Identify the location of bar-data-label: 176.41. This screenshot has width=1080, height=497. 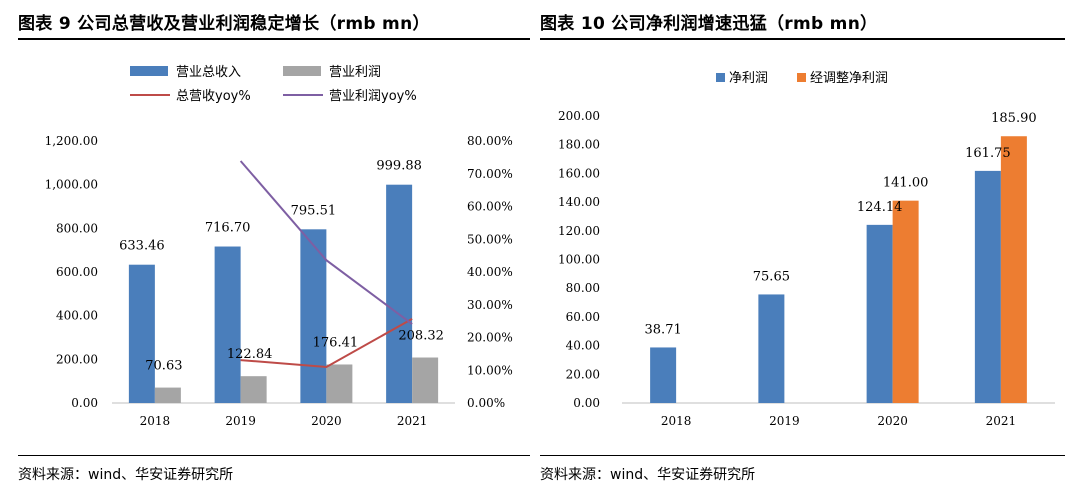
(336, 342).